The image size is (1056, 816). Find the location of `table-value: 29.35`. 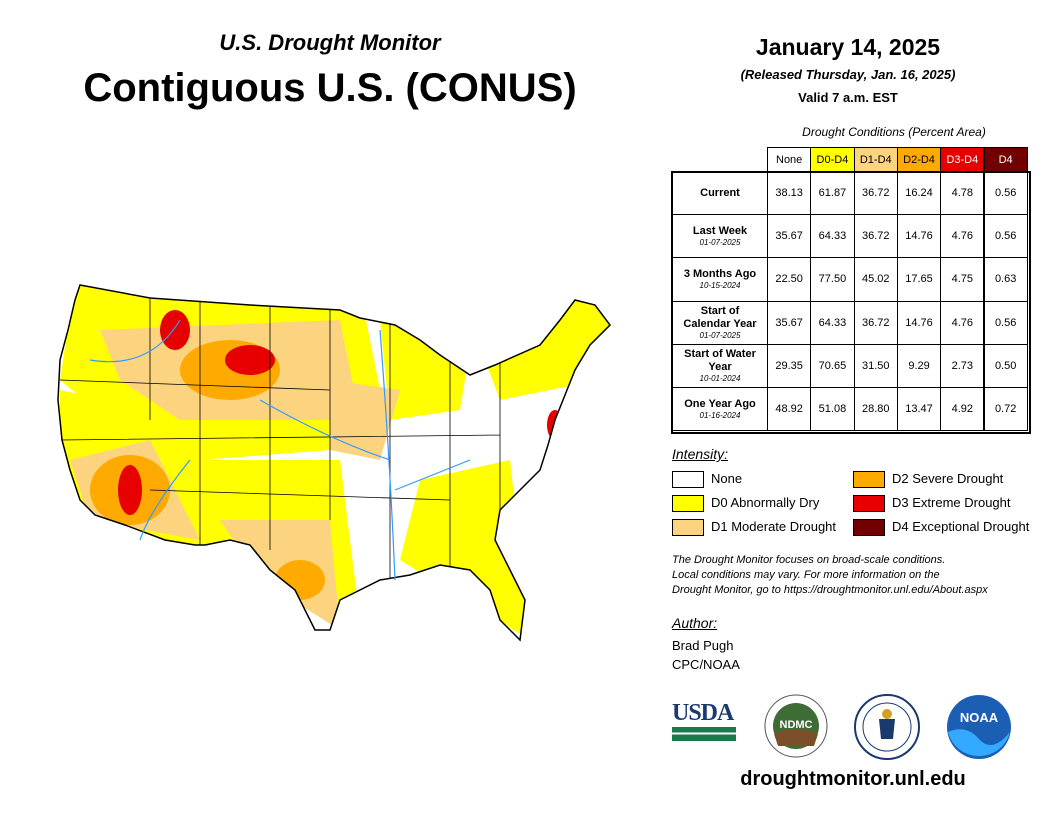

table-value: 29.35 is located at coordinates (789, 365).